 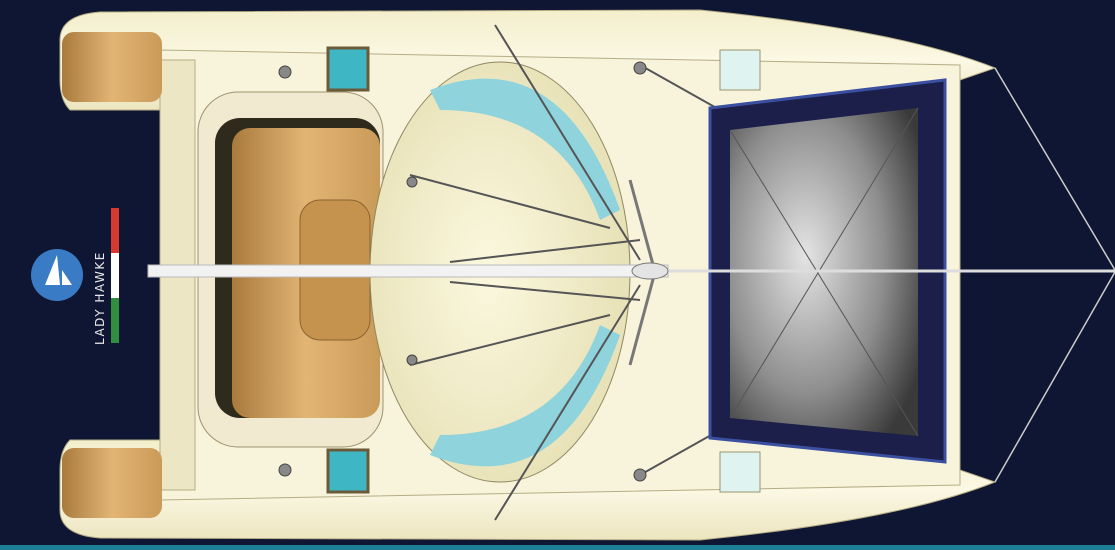 I want to click on mast, so click(x=650, y=271).